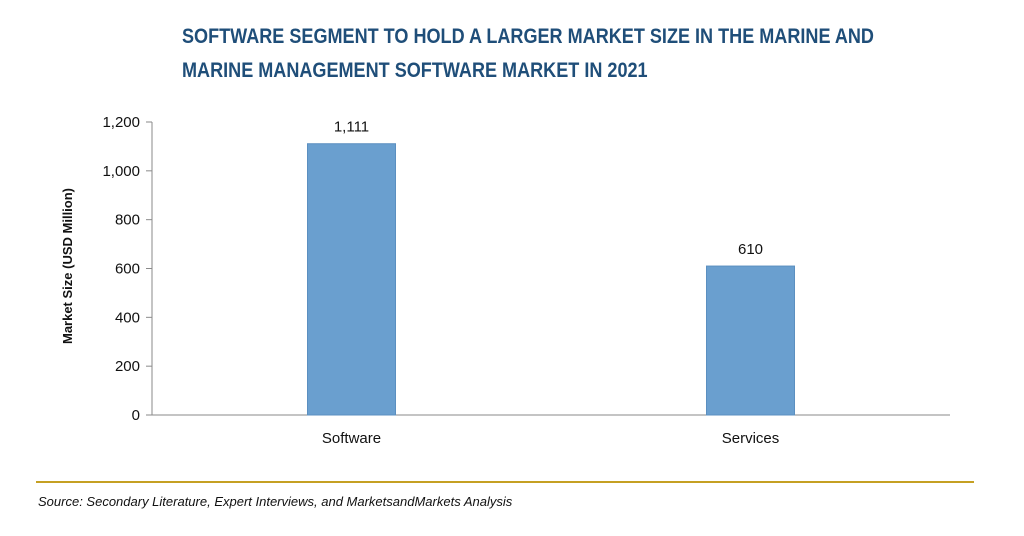  Describe the element at coordinates (127, 220) in the screenshot. I see `y-tick-label: 800` at that location.